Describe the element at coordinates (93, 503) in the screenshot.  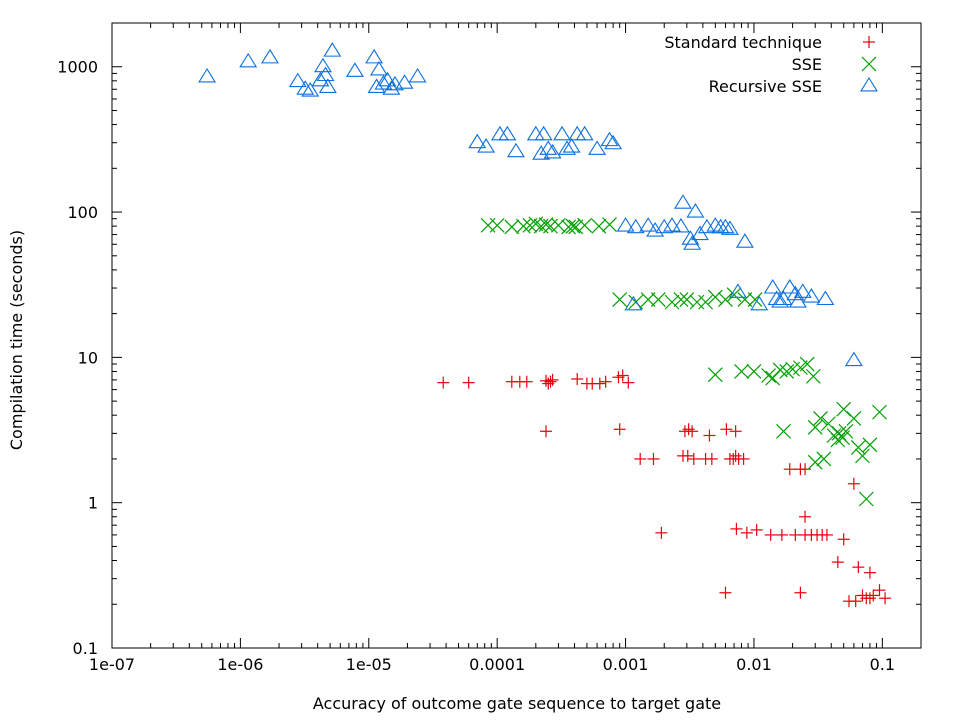
I see `y-tick-label: 1` at that location.